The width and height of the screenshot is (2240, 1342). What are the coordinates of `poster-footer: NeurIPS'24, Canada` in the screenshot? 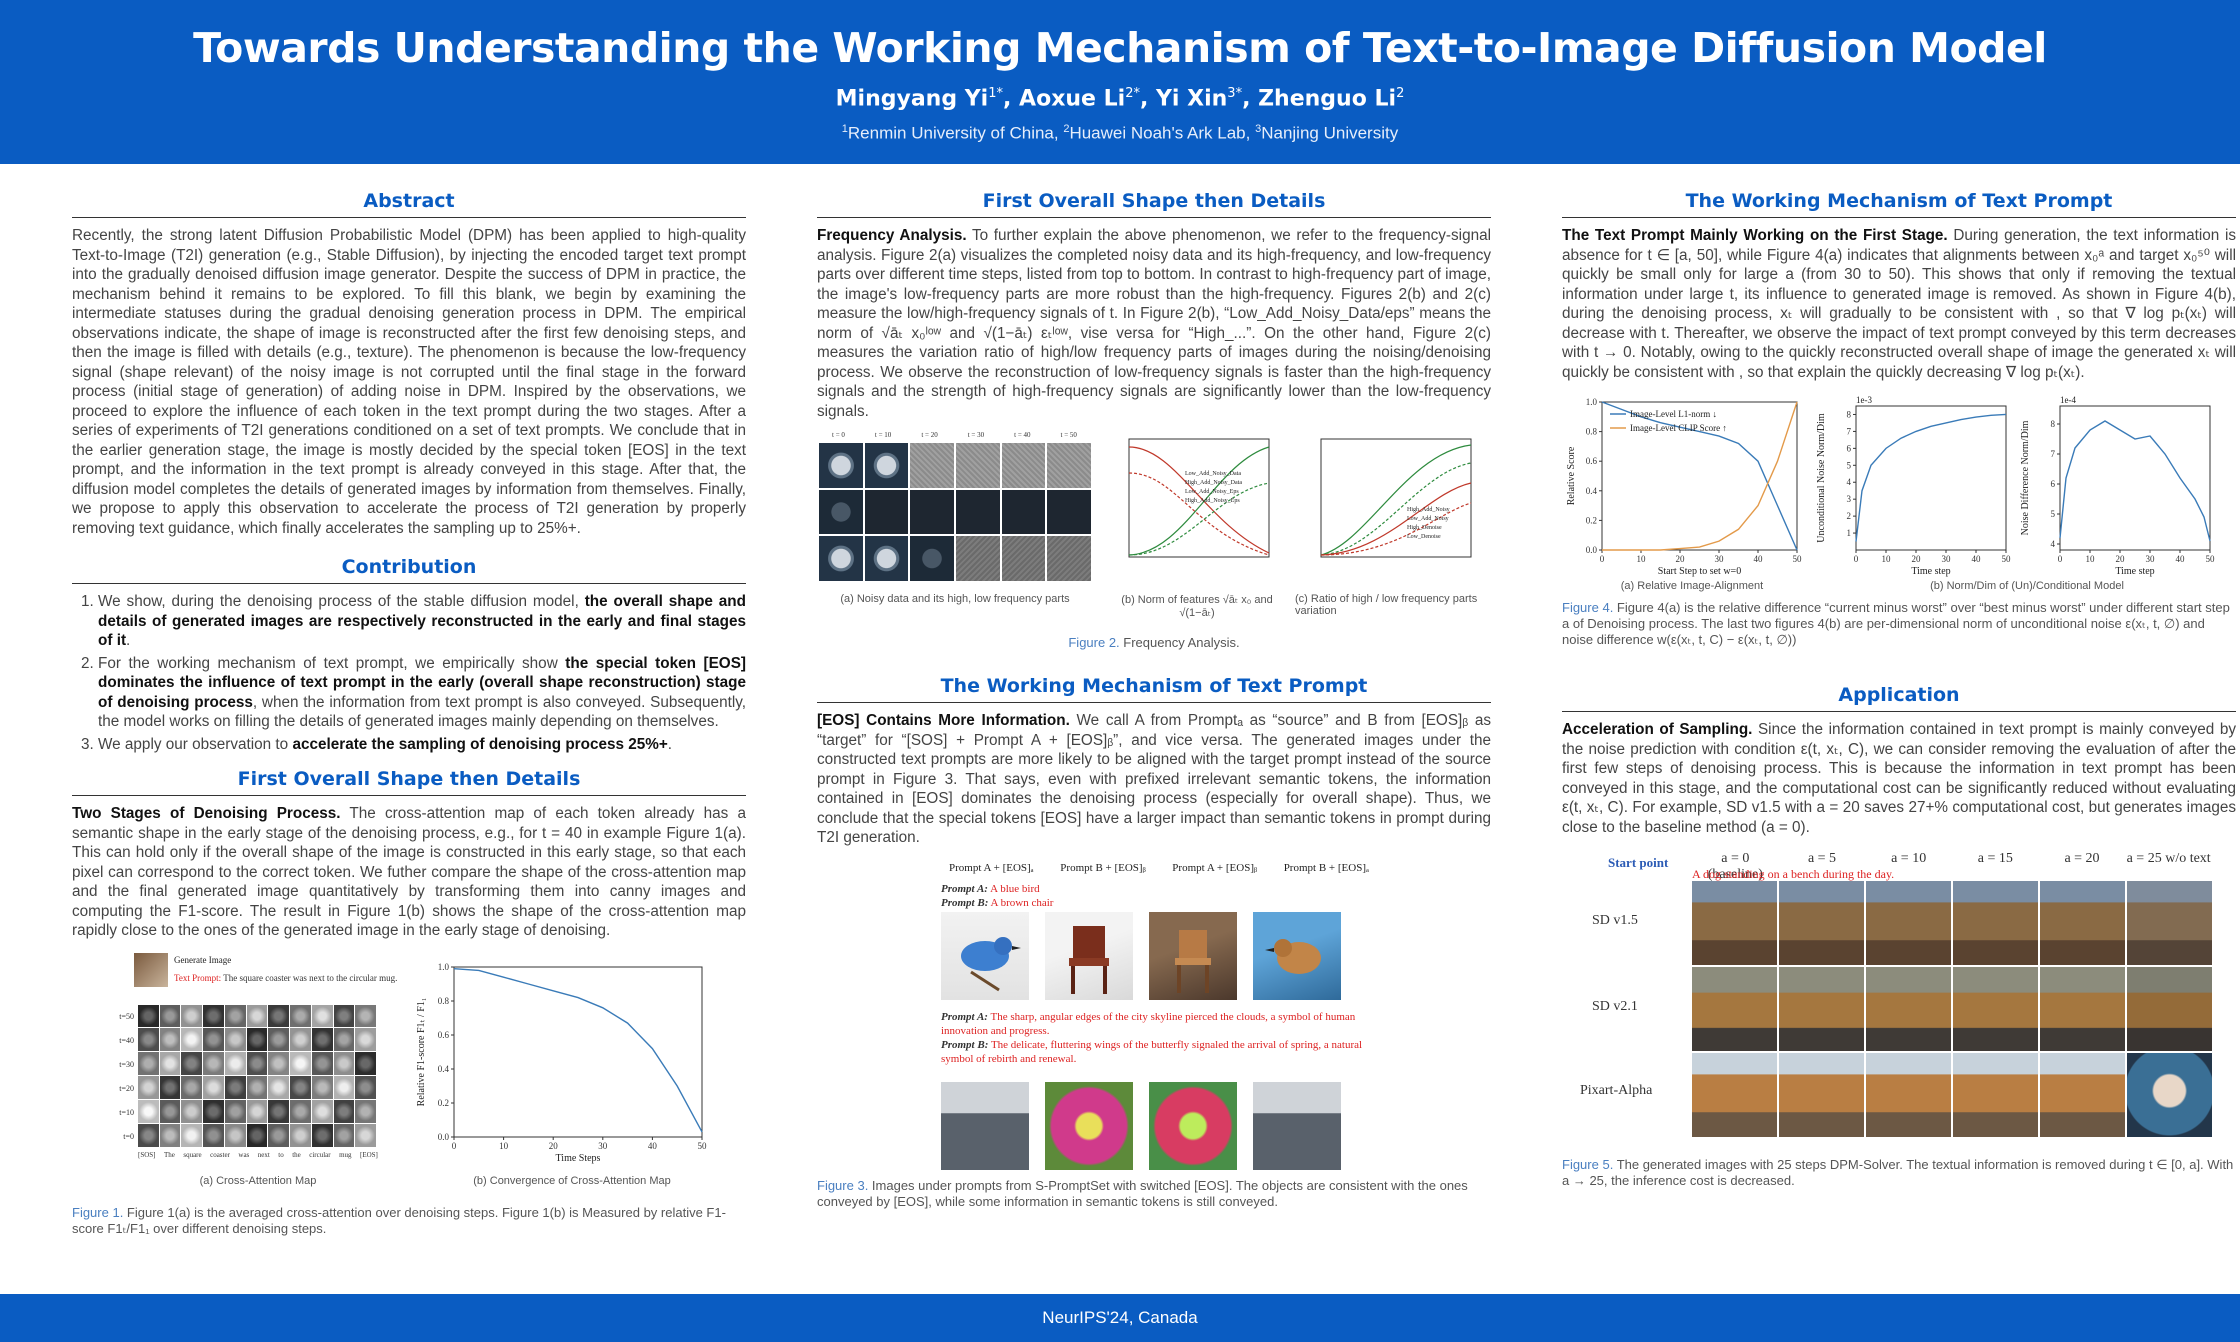 It's located at (1120, 1318).